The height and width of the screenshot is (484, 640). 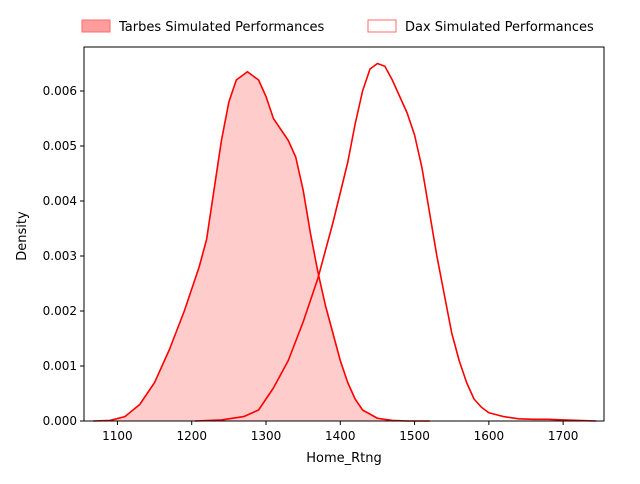 I want to click on x-tick-label: 1100, so click(x=117, y=436).